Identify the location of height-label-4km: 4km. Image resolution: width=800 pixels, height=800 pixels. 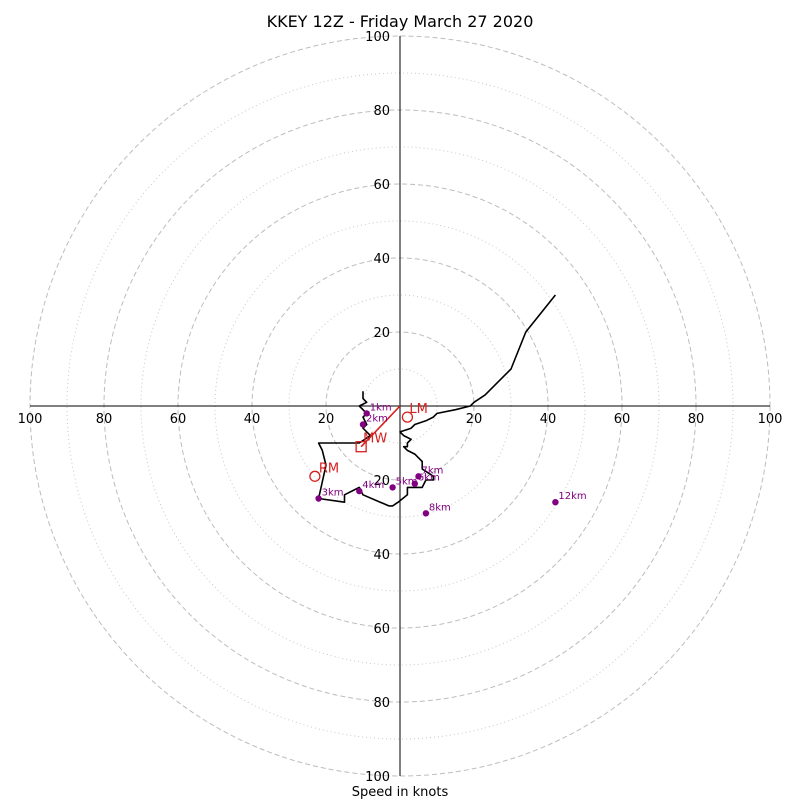
(373, 485).